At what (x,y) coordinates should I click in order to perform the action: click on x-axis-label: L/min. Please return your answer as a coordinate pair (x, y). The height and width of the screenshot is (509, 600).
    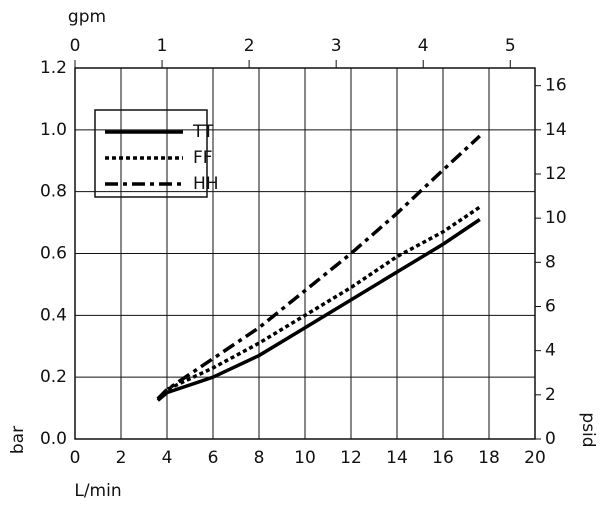
    Looking at the image, I should click on (97, 491).